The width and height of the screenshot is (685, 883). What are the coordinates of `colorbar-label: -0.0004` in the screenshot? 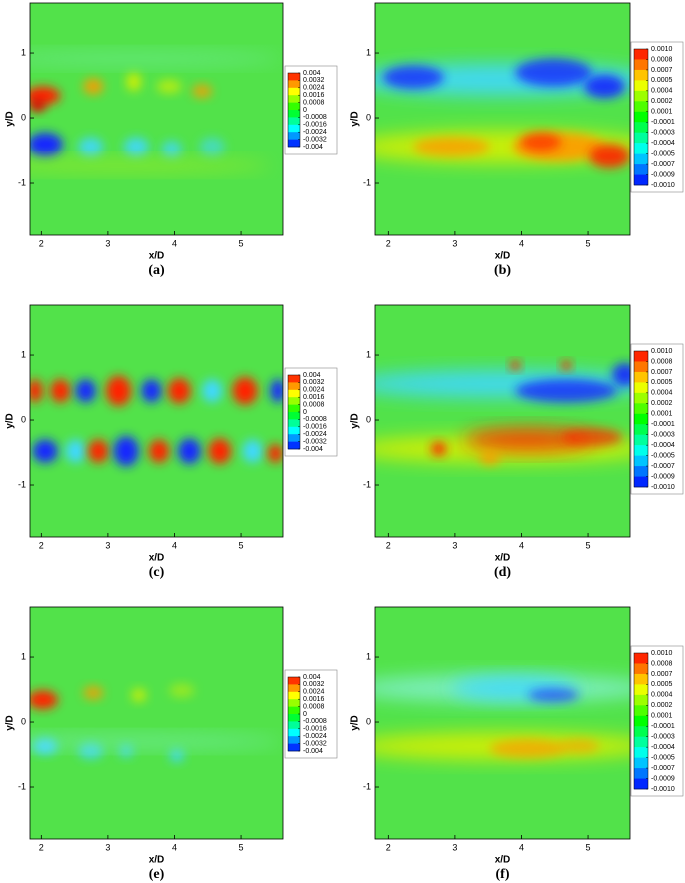 It's located at (663, 747).